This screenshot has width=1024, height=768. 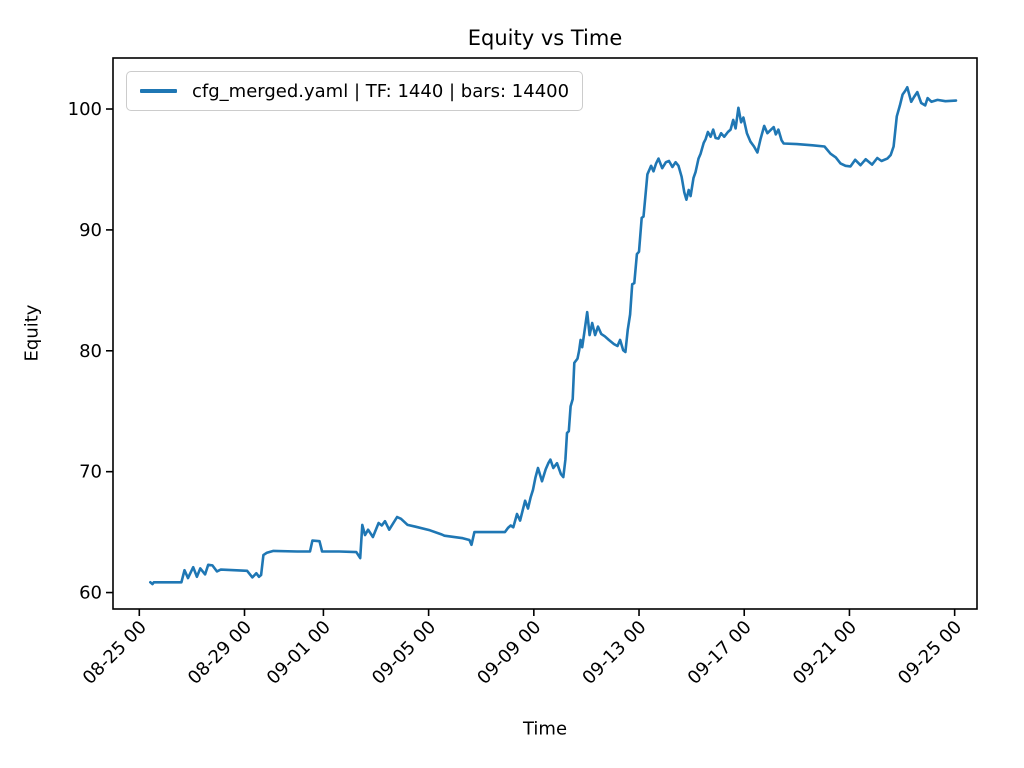 I want to click on legend: cfg_merged.yaml | TF: 1440 | bars: 14400, so click(x=355, y=91).